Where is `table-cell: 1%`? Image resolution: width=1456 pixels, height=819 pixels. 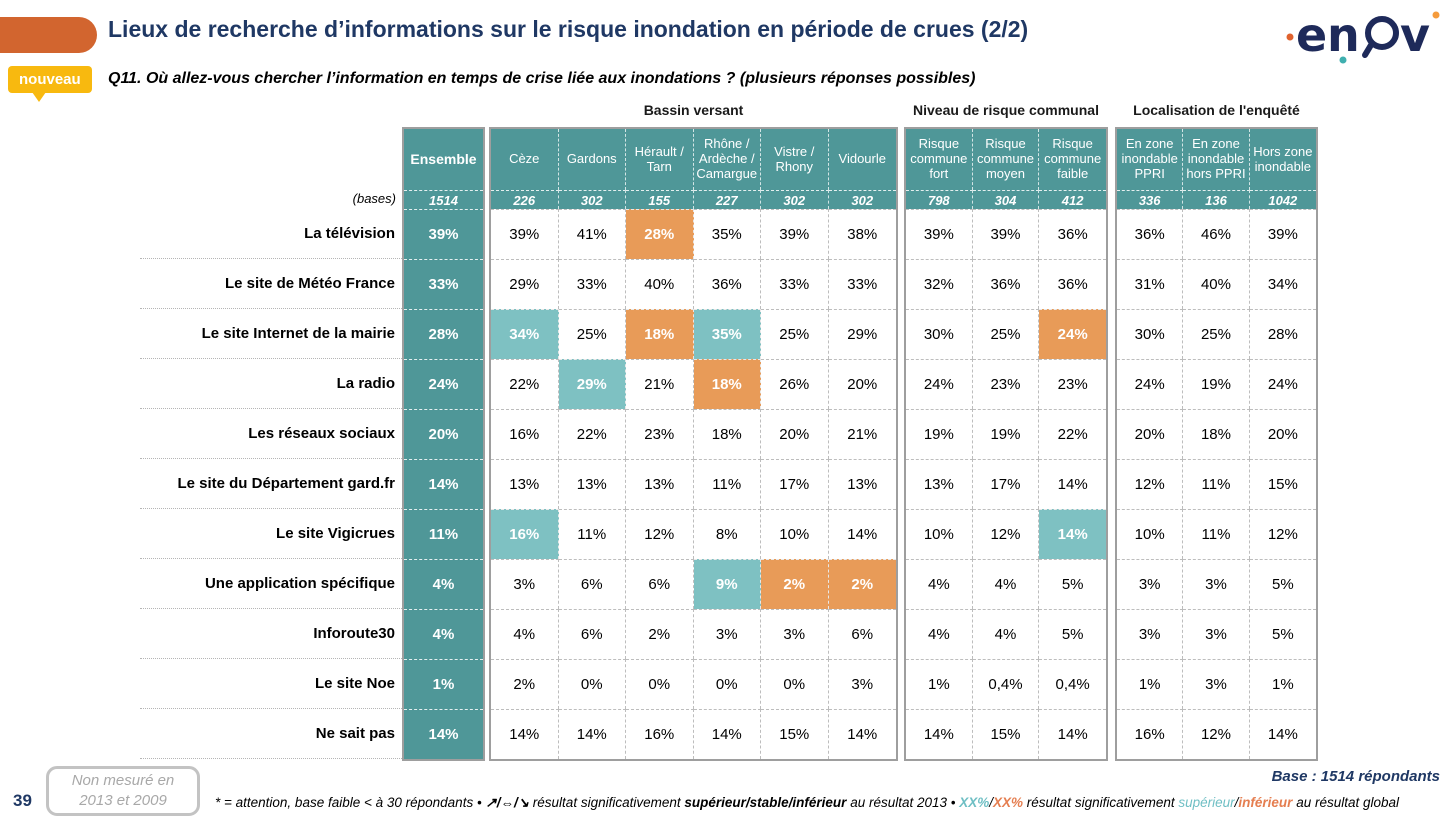 table-cell: 1% is located at coordinates (939, 684).